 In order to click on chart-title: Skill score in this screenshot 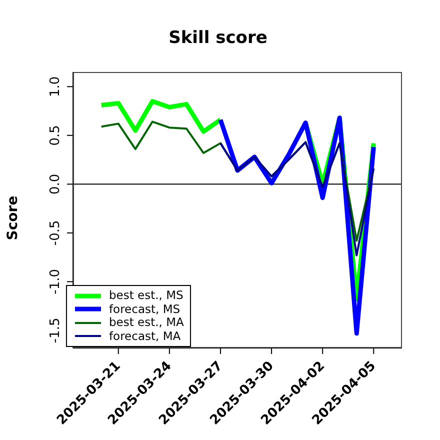, I will do `click(218, 38)`.